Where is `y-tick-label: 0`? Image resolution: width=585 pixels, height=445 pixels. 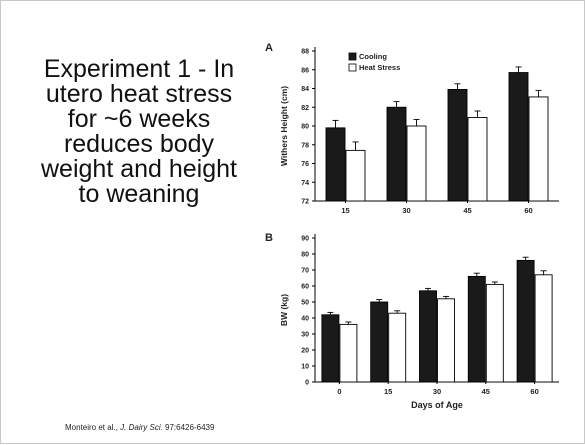
y-tick-label: 0 is located at coordinates (307, 383).